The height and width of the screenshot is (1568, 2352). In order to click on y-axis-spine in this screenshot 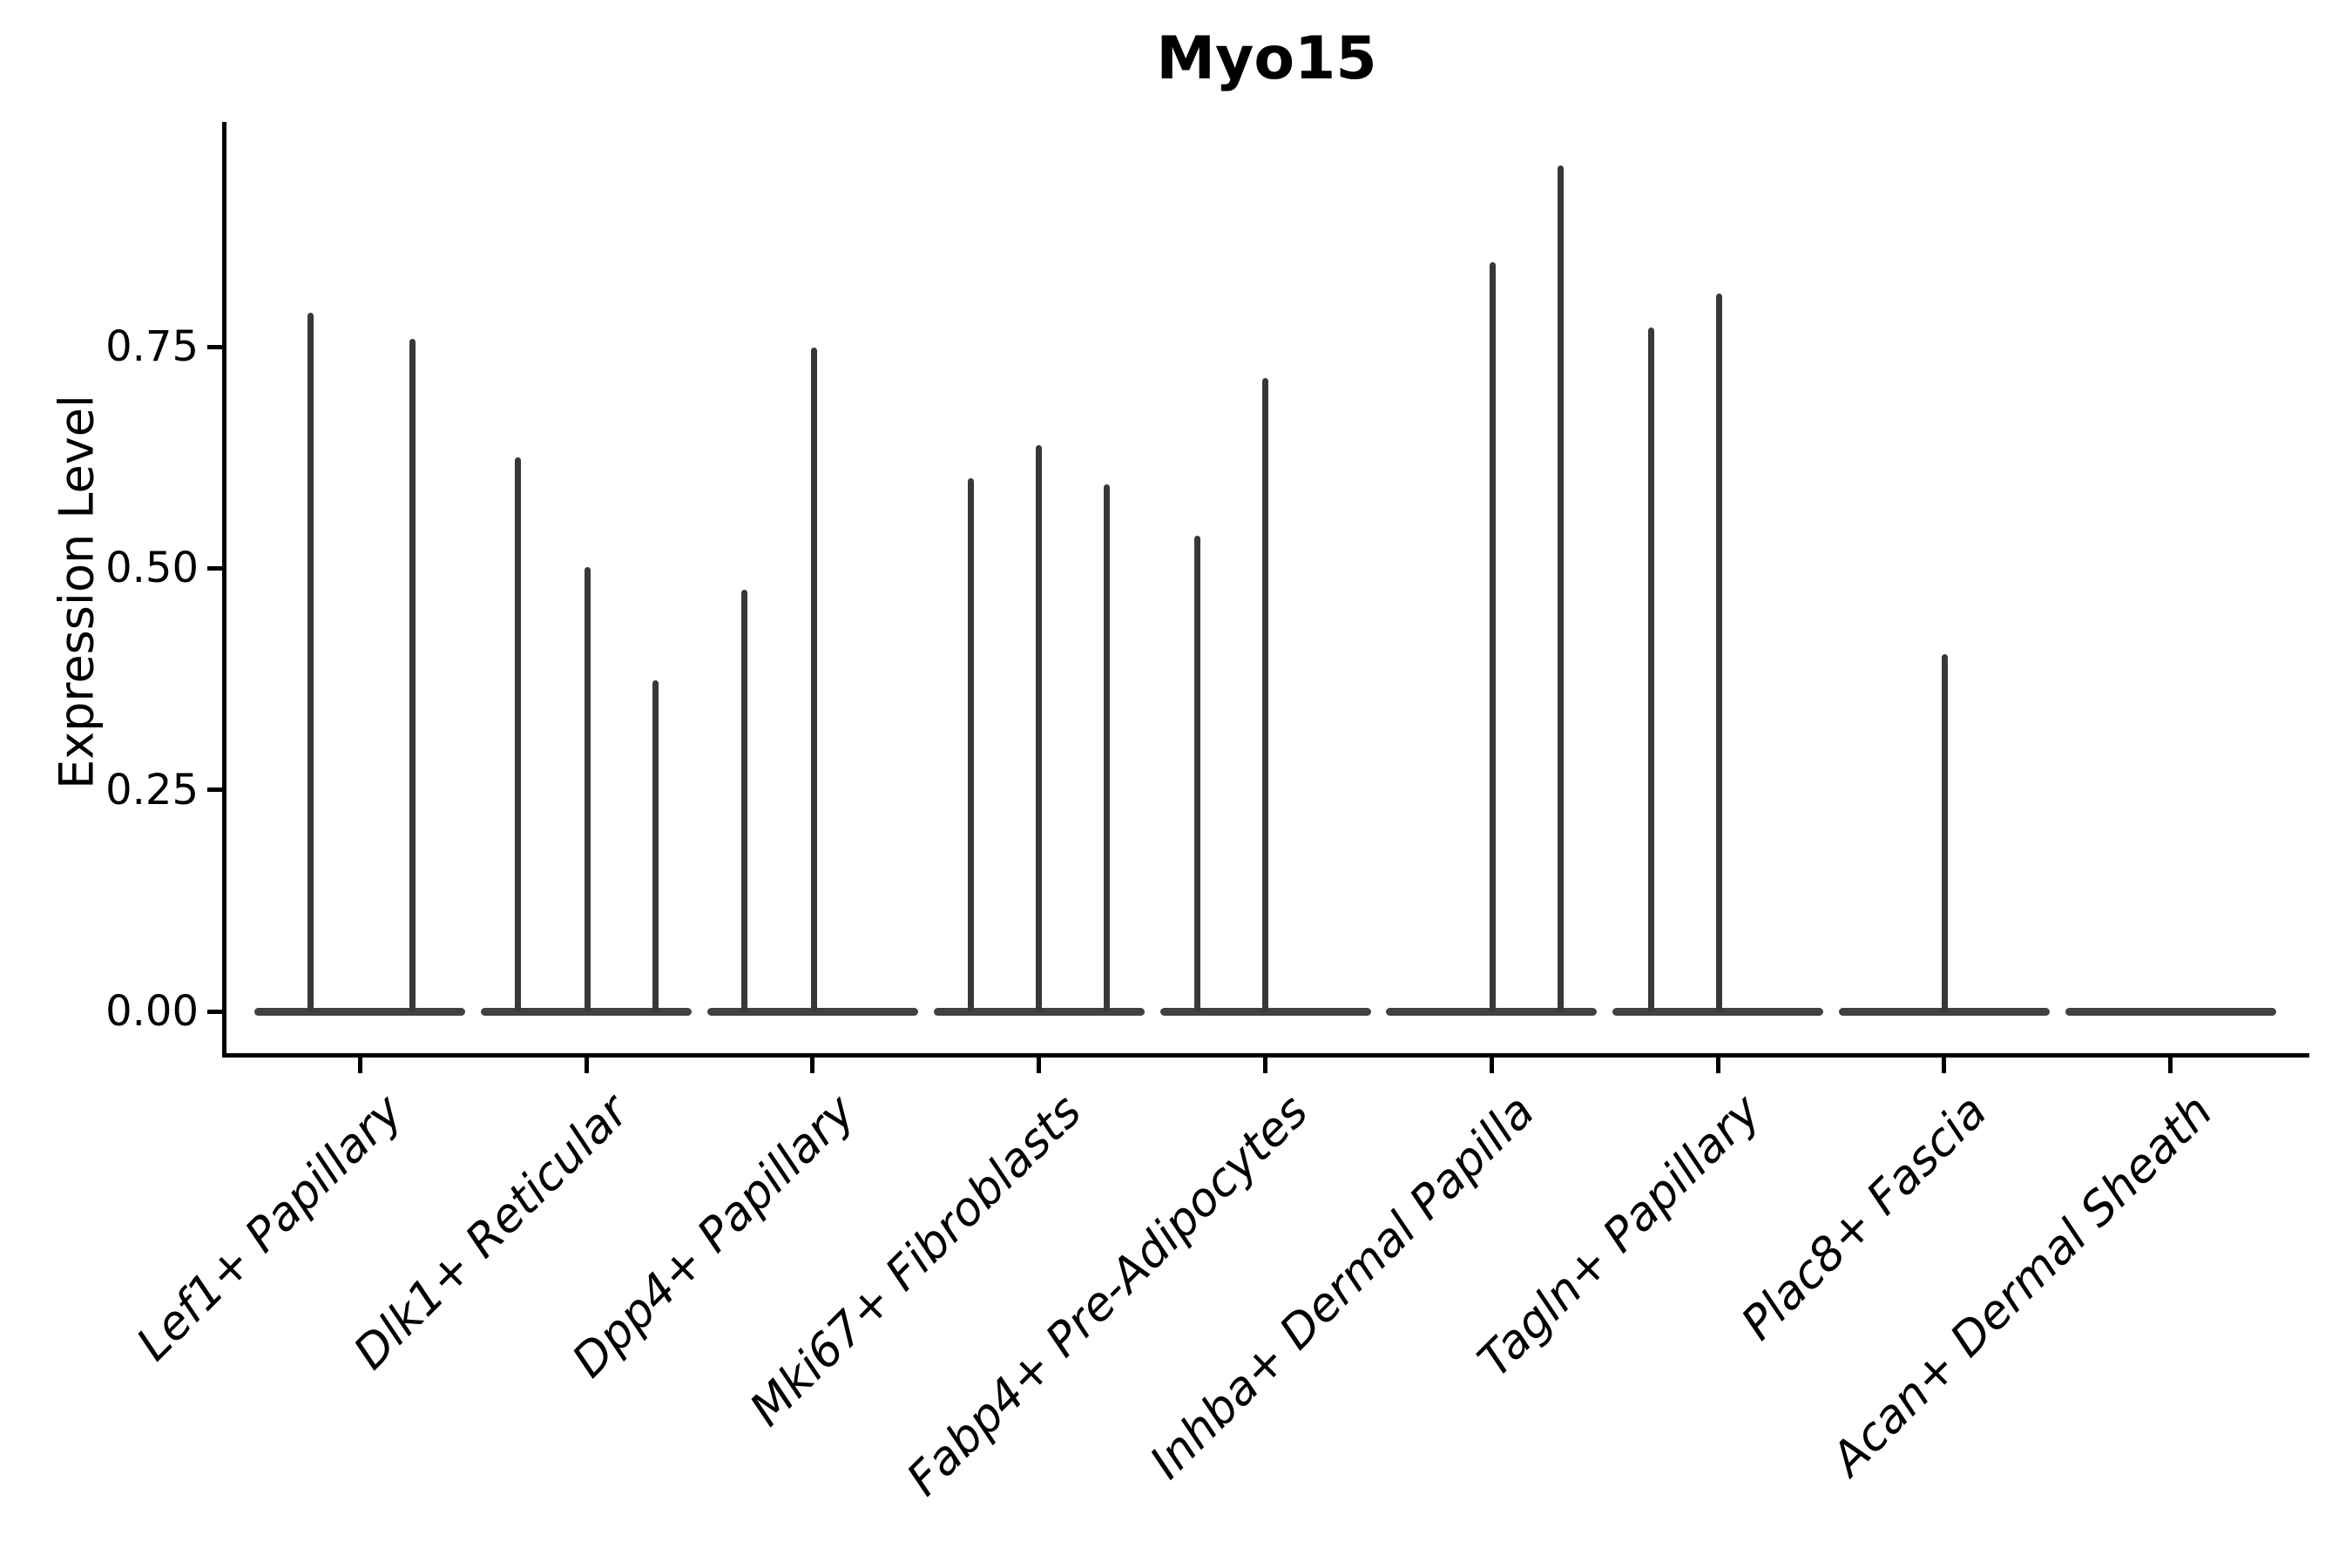, I will do `click(224, 590)`.